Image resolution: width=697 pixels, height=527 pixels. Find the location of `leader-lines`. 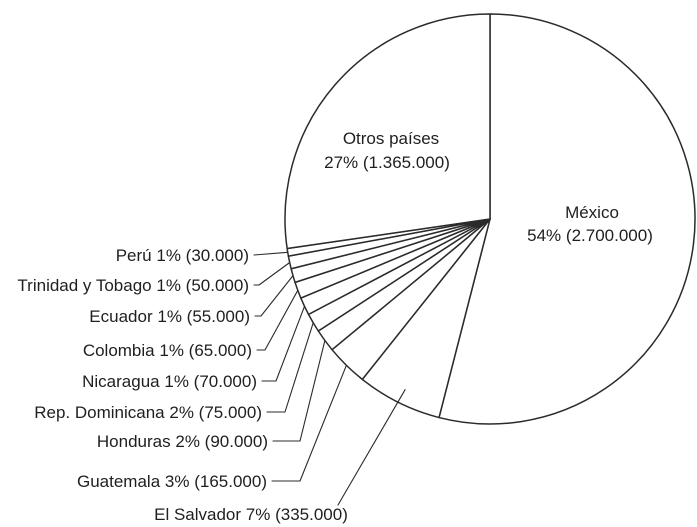

leader-lines is located at coordinates (329, 378).